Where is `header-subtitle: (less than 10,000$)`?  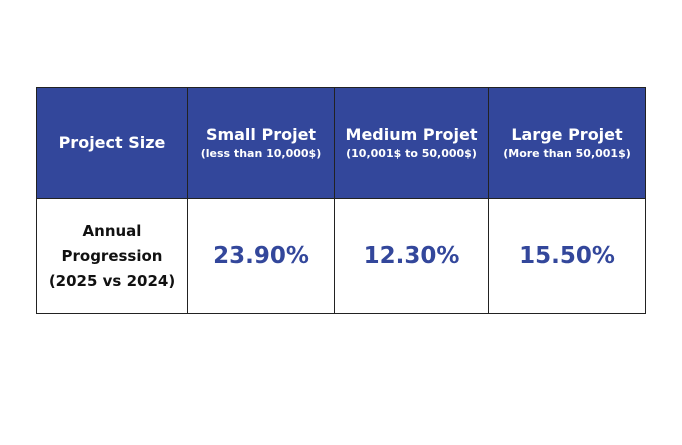
header-subtitle: (less than 10,000$) is located at coordinates (261, 153).